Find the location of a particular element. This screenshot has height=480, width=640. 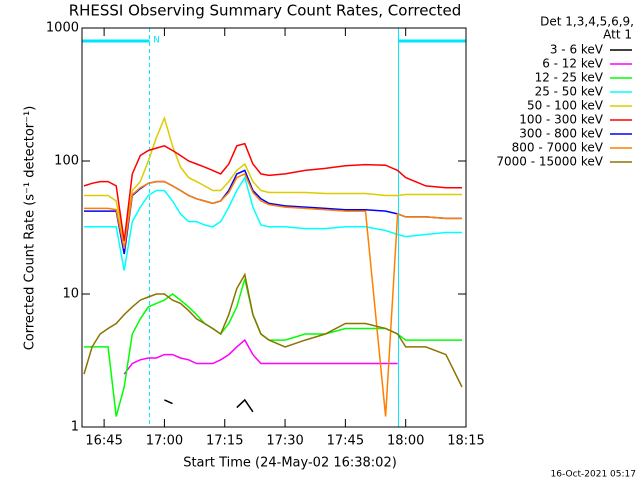

legend-title: Att 1 is located at coordinates (617, 35).